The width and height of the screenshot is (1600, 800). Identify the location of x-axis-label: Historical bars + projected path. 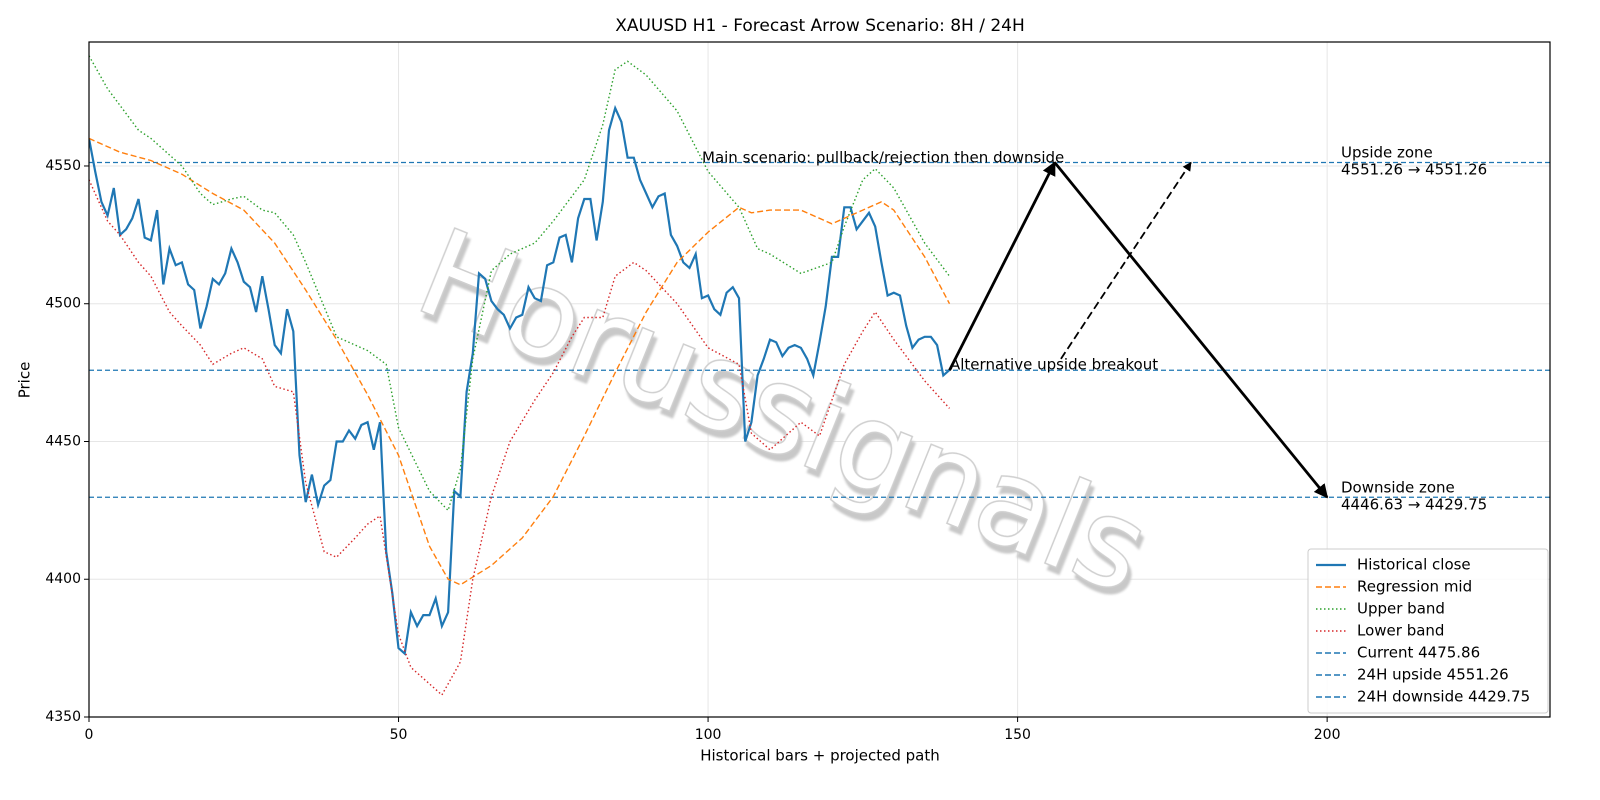
(820, 756).